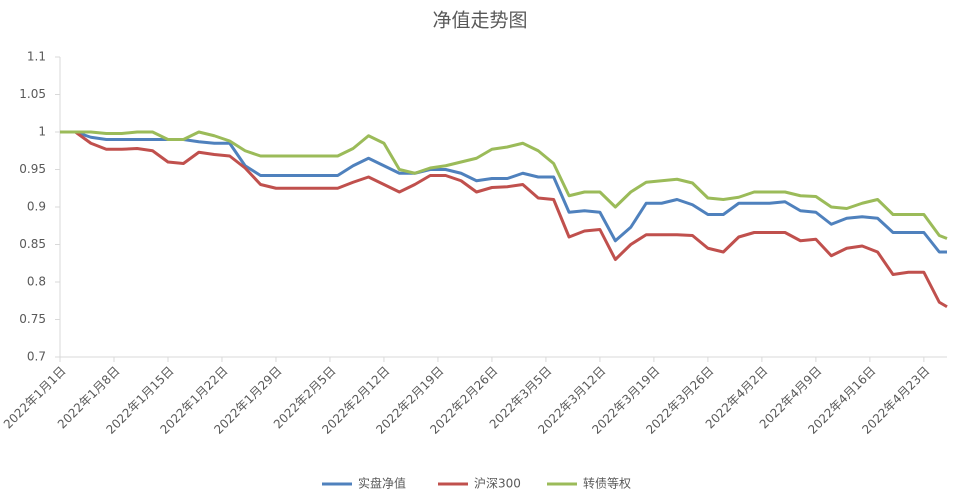 The height and width of the screenshot is (497, 972). What do you see at coordinates (607, 483) in the screenshot?
I see `legend-label: 转债等权` at bounding box center [607, 483].